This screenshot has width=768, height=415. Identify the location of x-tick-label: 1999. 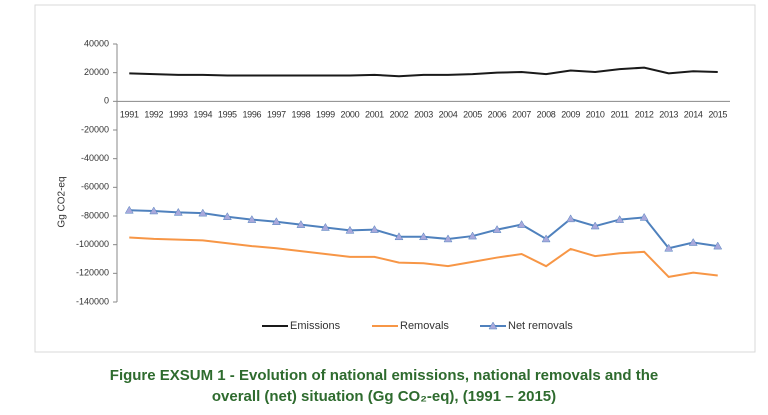
(325, 115).